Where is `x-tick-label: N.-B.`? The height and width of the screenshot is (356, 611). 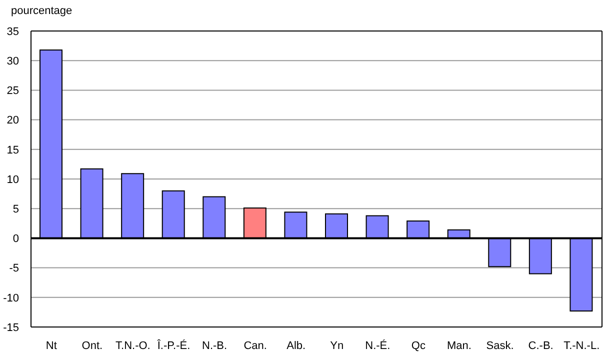 x-tick-label: N.-B. is located at coordinates (215, 346).